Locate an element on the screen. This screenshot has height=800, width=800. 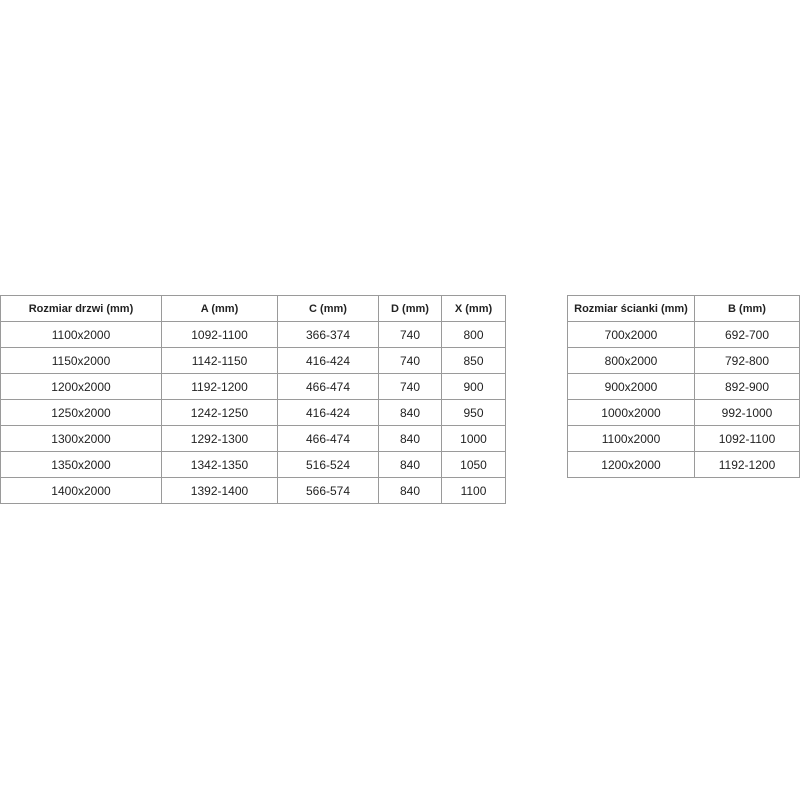
table-row: 700x2000 692-700 is located at coordinates (683, 334).